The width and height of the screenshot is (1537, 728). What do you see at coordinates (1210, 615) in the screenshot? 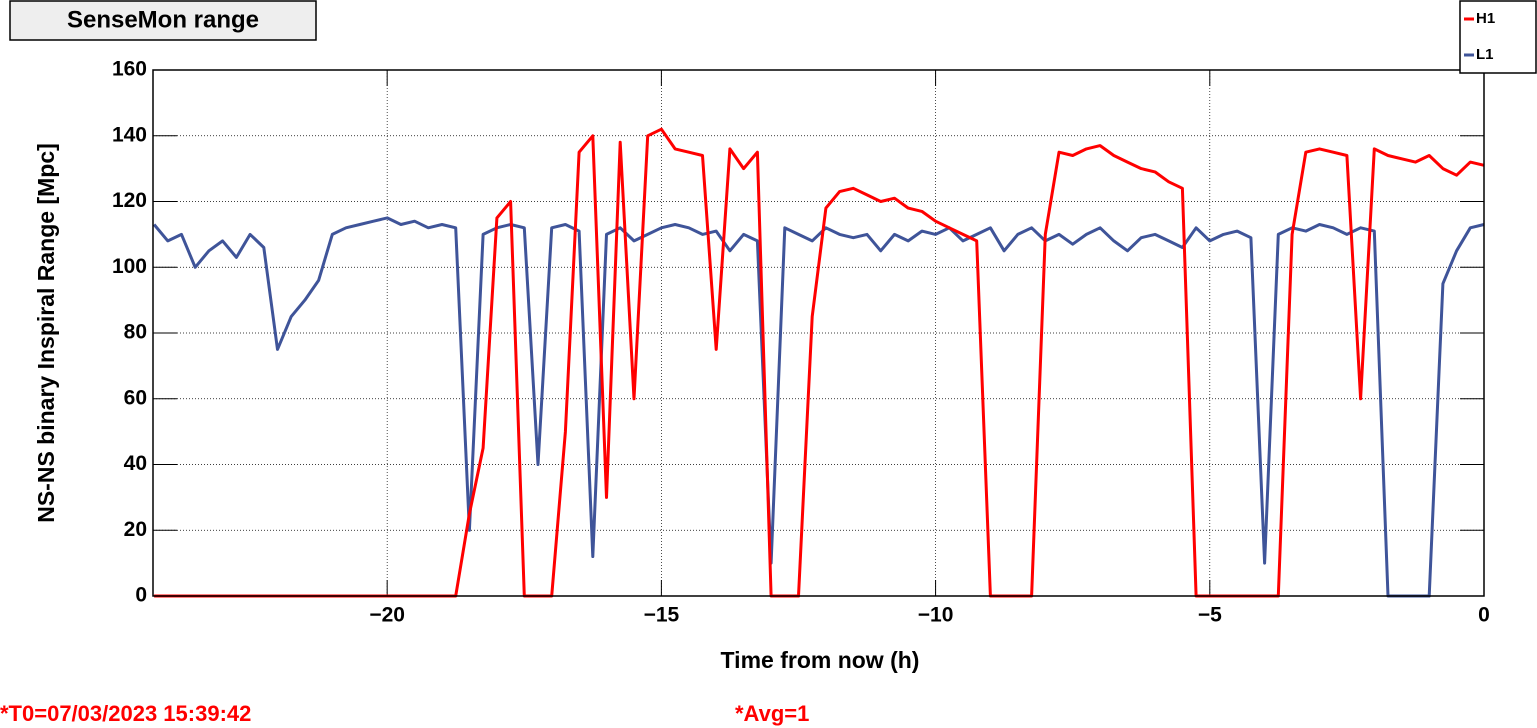
I see `x-tick-label: −5` at bounding box center [1210, 615].